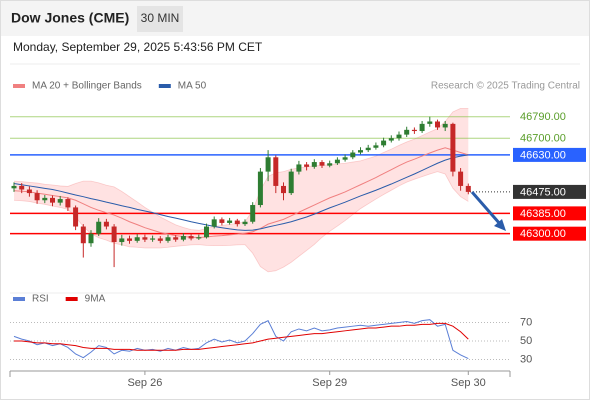 The width and height of the screenshot is (590, 405). Describe the element at coordinates (543, 139) in the screenshot. I see `level-label: 46700.00` at that location.